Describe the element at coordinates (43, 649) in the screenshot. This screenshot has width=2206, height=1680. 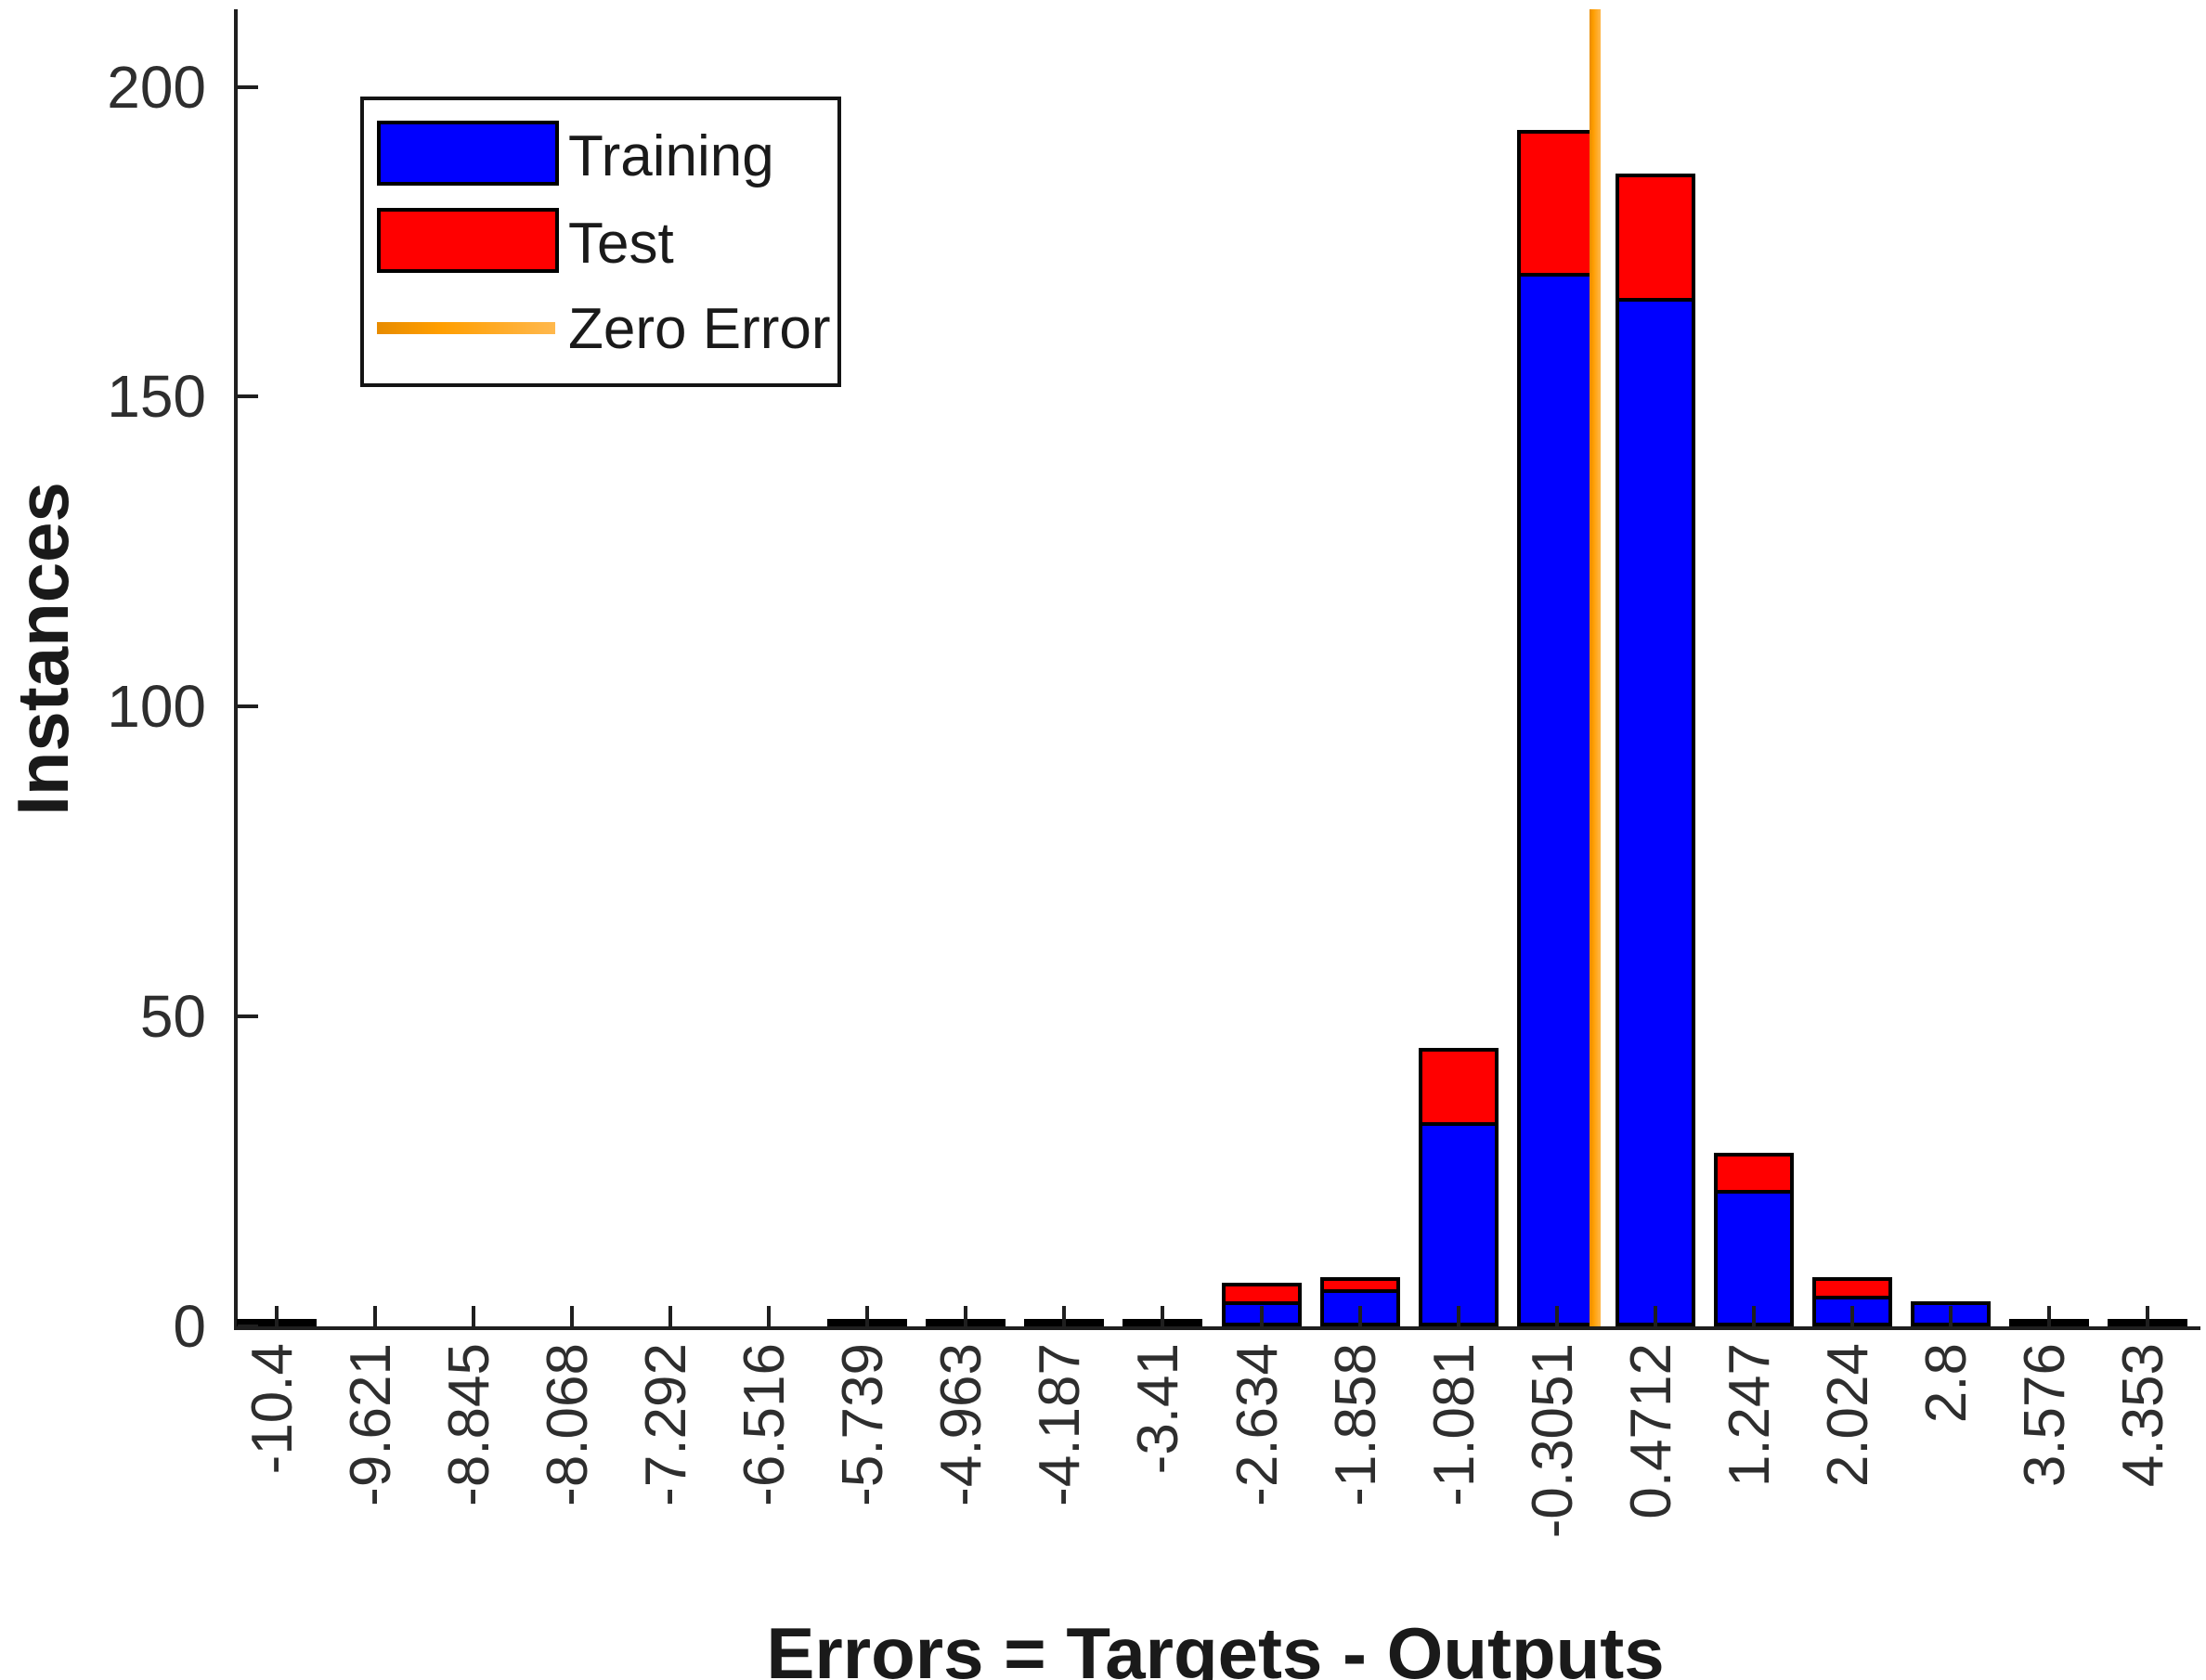
I see `y-axis-title: Instances` at that location.